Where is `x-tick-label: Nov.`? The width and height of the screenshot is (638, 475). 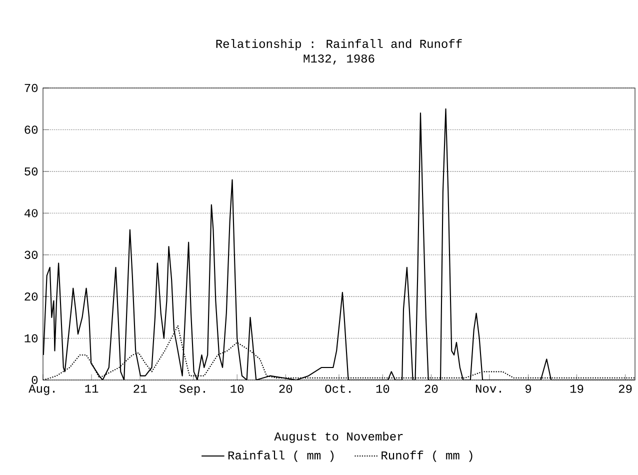 x-tick-label: Nov. is located at coordinates (488, 388).